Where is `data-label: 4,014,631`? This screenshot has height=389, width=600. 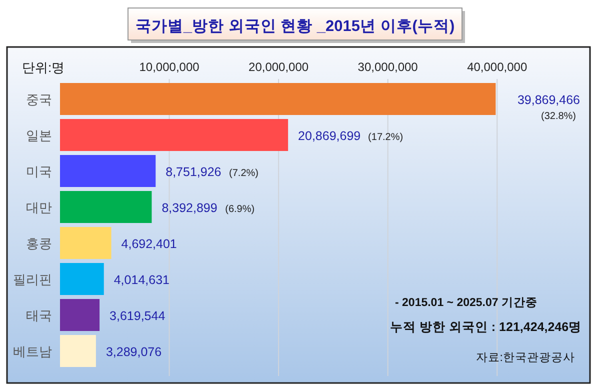 data-label: 4,014,631 is located at coordinates (142, 280).